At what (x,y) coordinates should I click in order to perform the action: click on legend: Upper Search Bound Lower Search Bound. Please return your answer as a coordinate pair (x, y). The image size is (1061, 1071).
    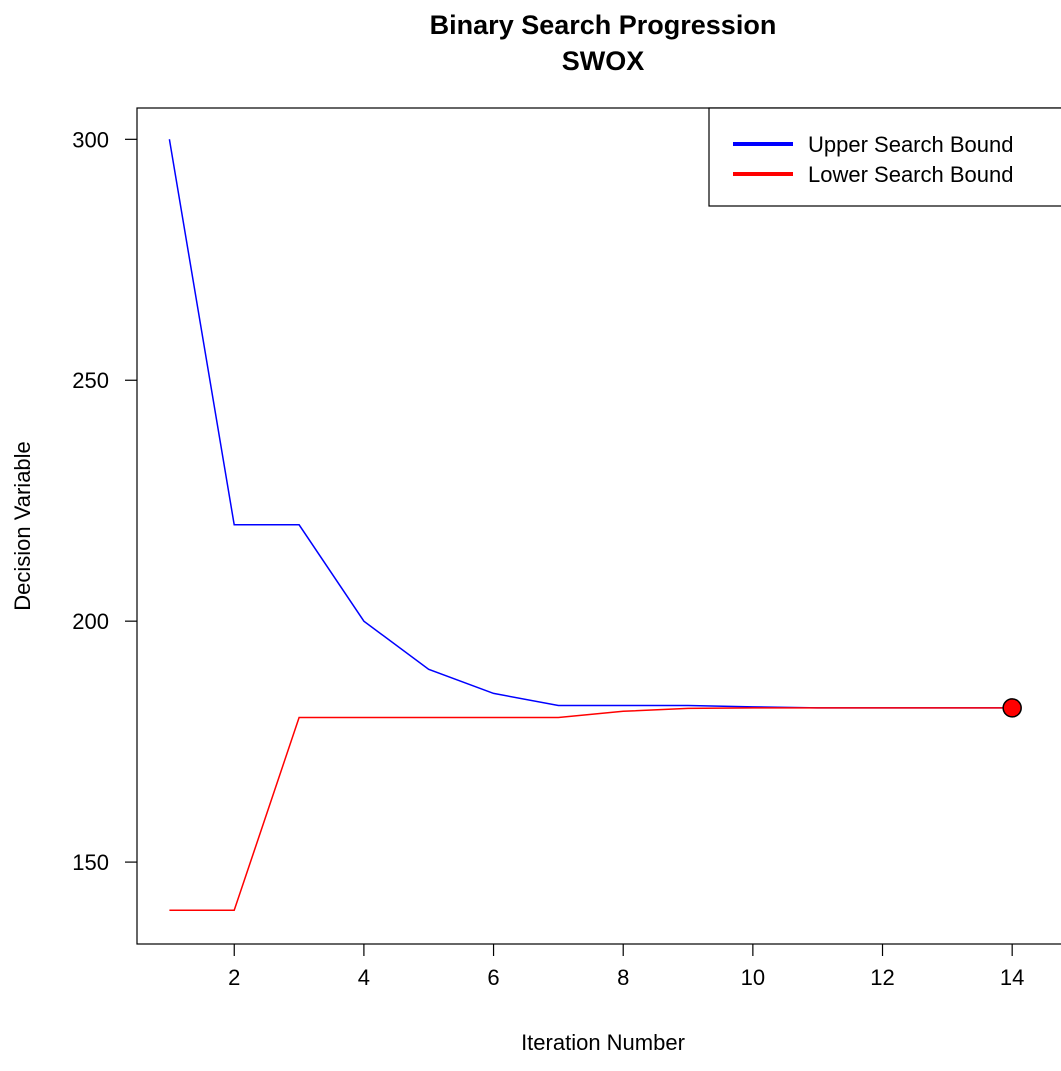
    Looking at the image, I should click on (884, 157).